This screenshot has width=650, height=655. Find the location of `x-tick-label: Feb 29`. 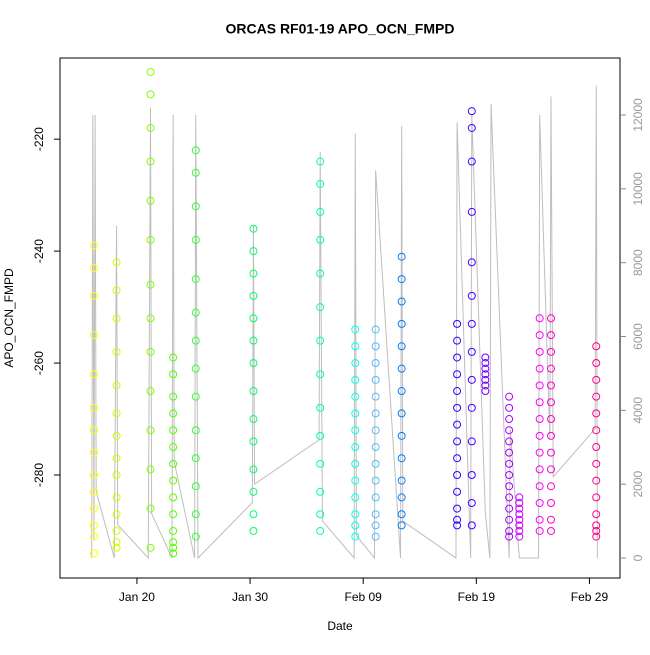

x-tick-label: Feb 29 is located at coordinates (590, 597).